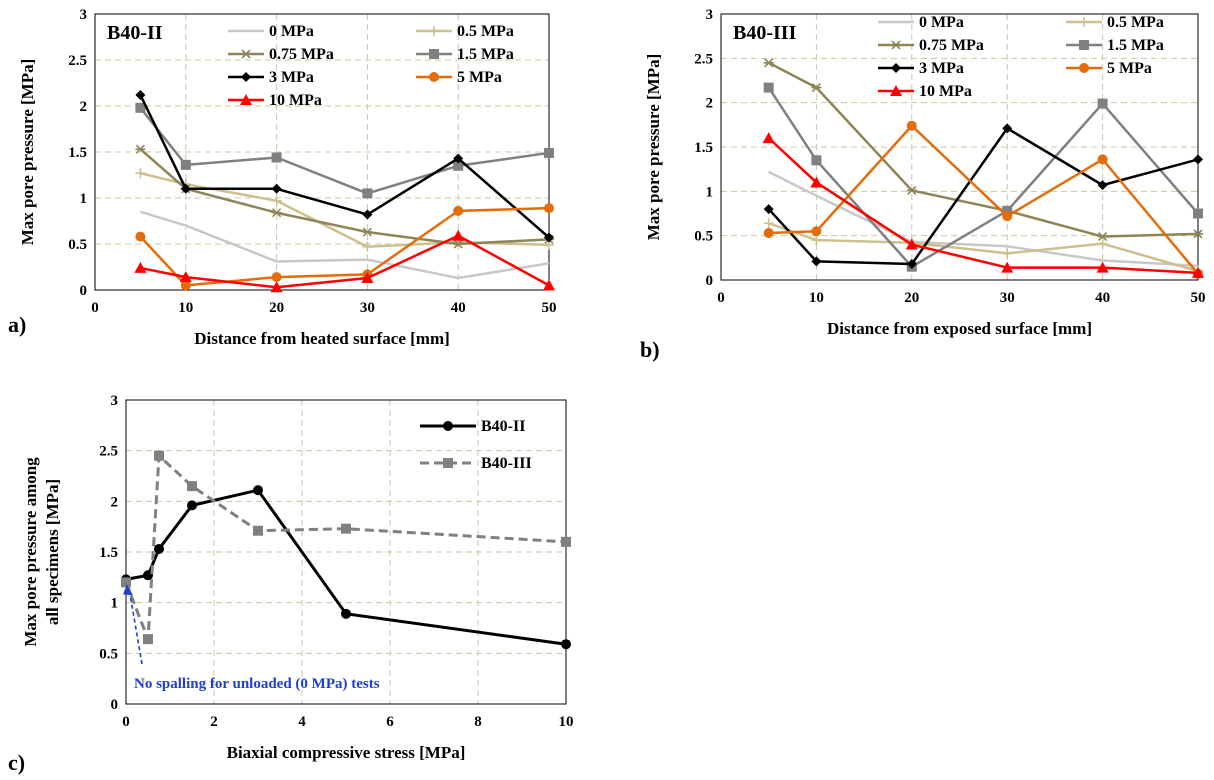 The height and width of the screenshot is (780, 1214). I want to click on panel-label-a: a), so click(17, 324).